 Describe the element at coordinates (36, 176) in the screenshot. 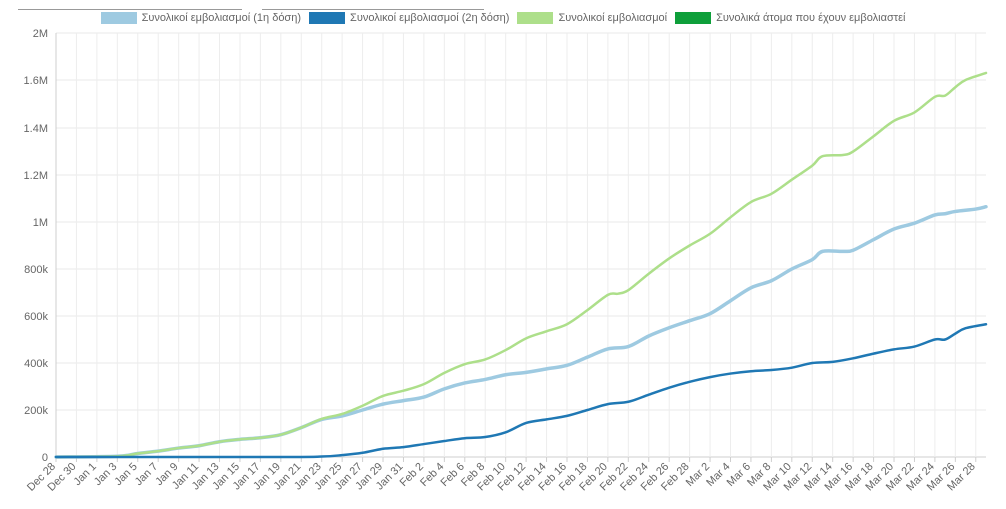

I see `y-tick-label: 1.2M` at that location.